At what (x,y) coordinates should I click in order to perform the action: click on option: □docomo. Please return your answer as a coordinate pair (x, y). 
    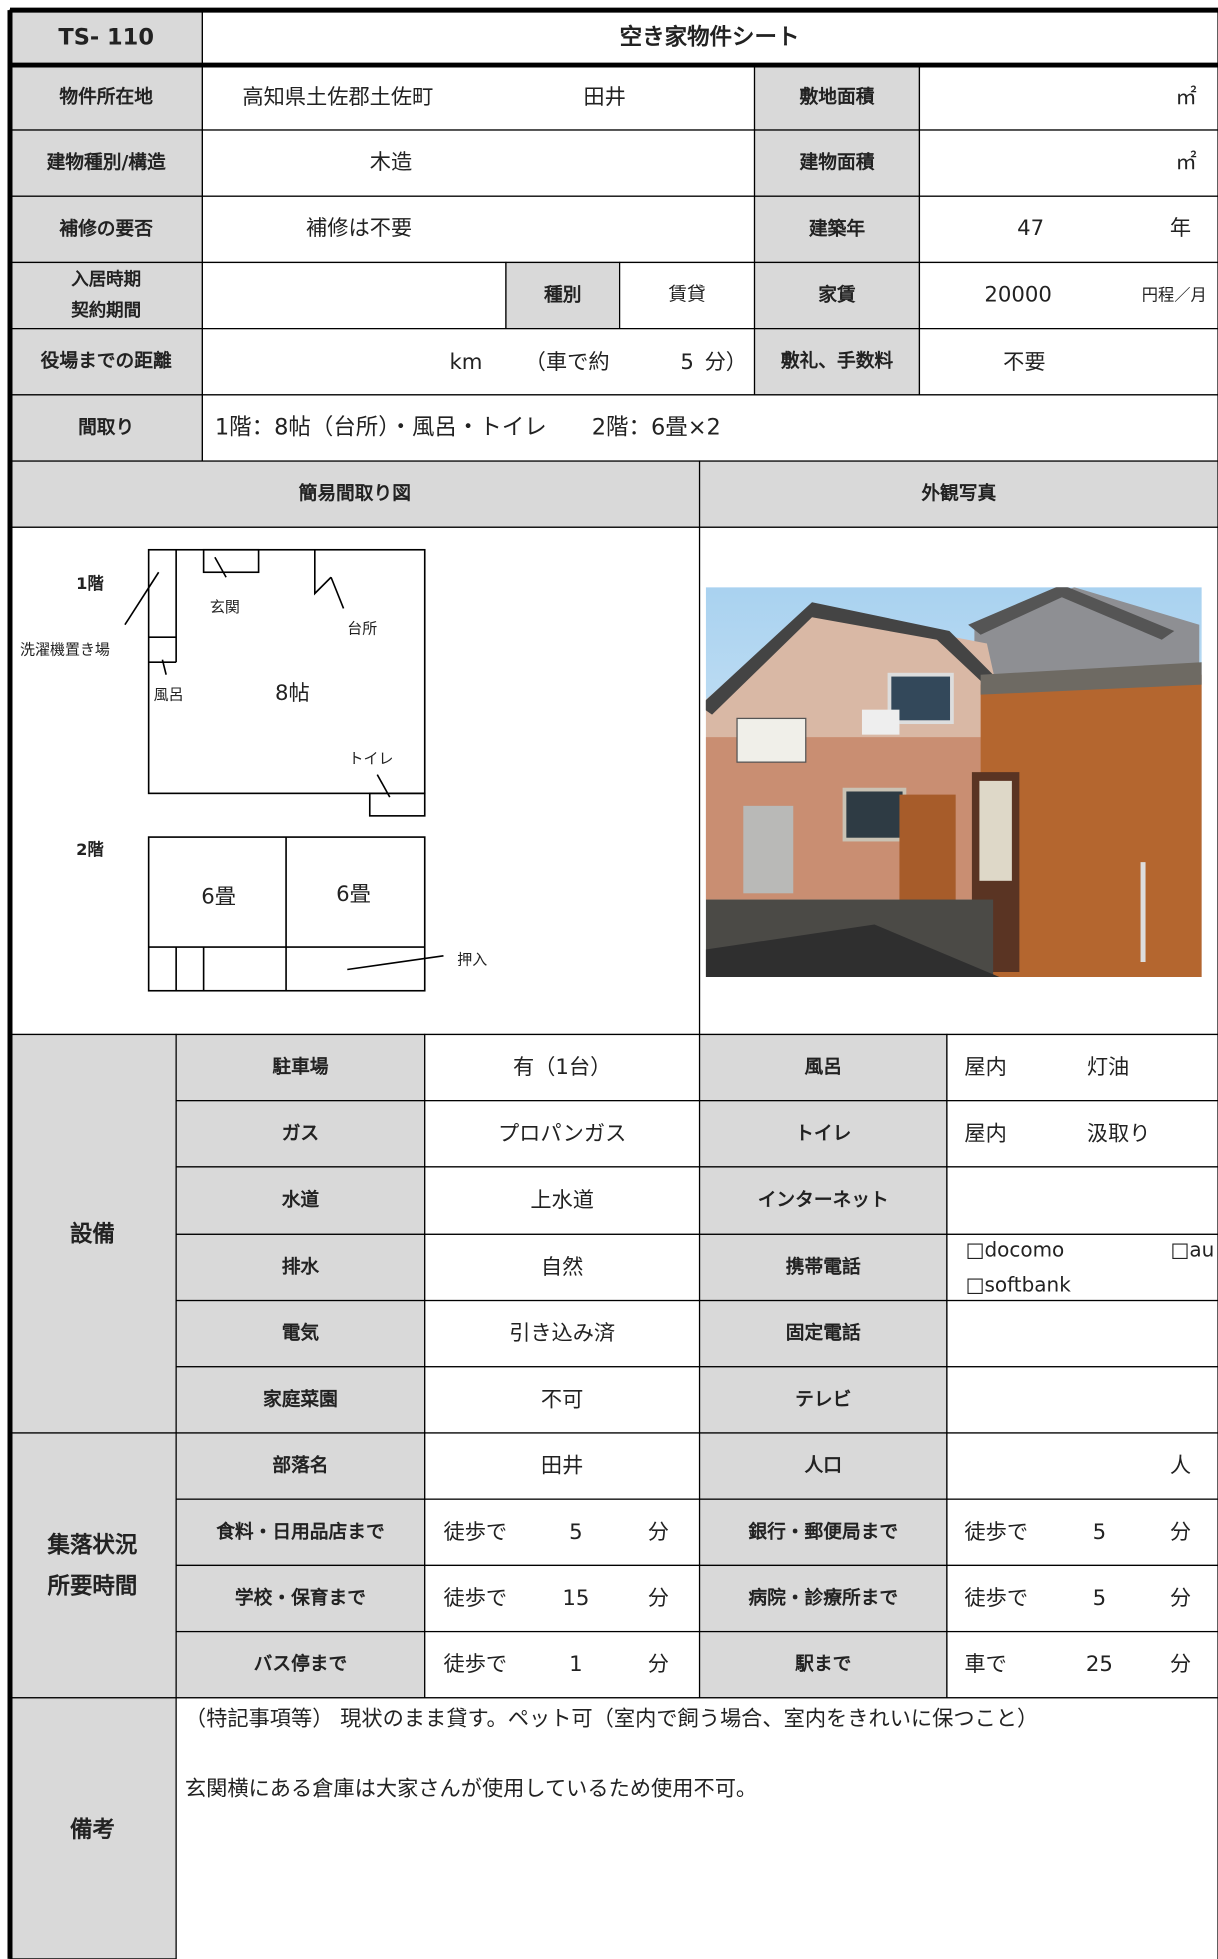
    Looking at the image, I should click on (1015, 1249).